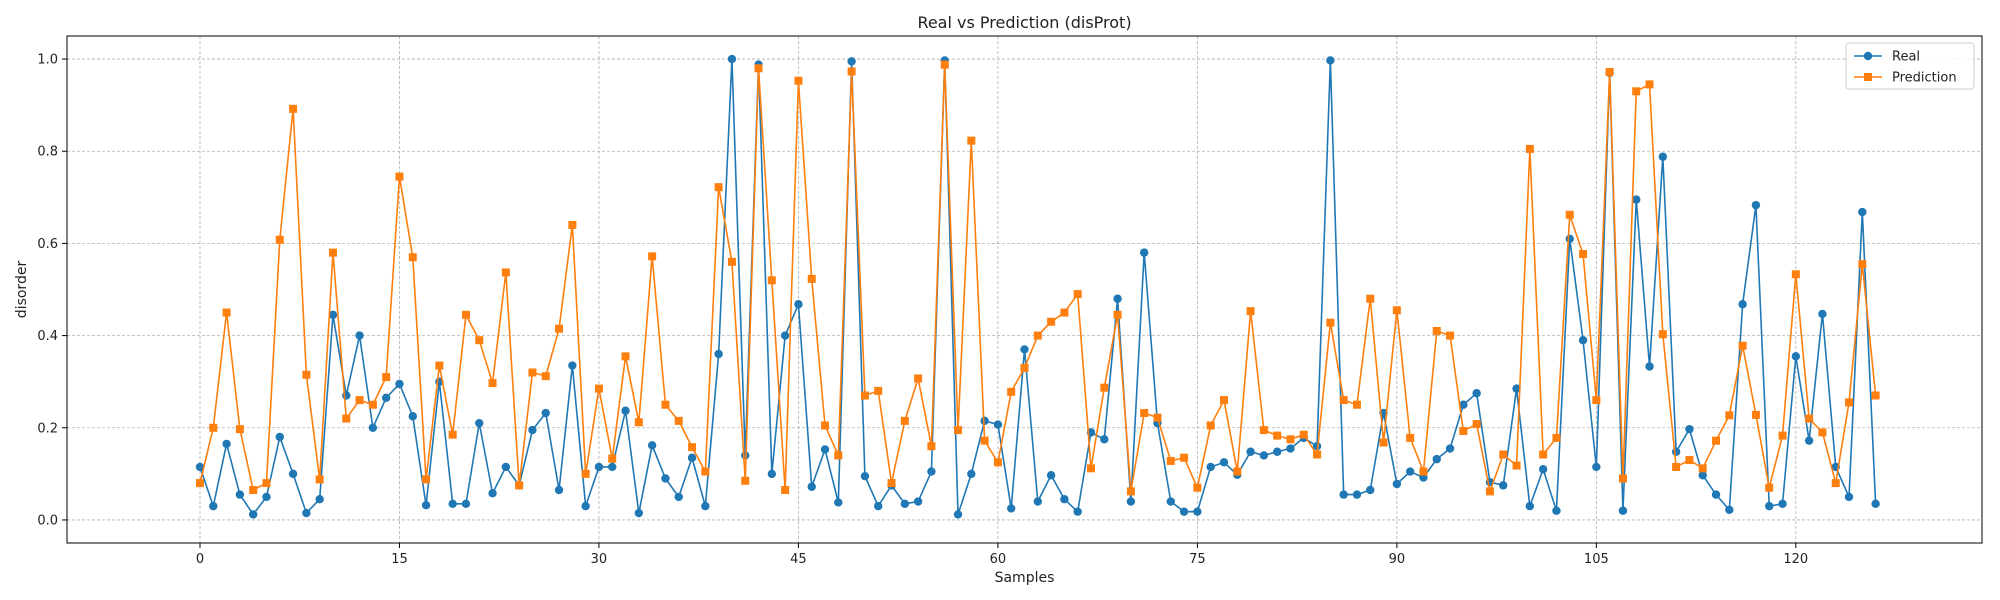 This screenshot has width=2000, height=600. What do you see at coordinates (47, 60) in the screenshot?
I see `y-tick-label: 1.0` at bounding box center [47, 60].